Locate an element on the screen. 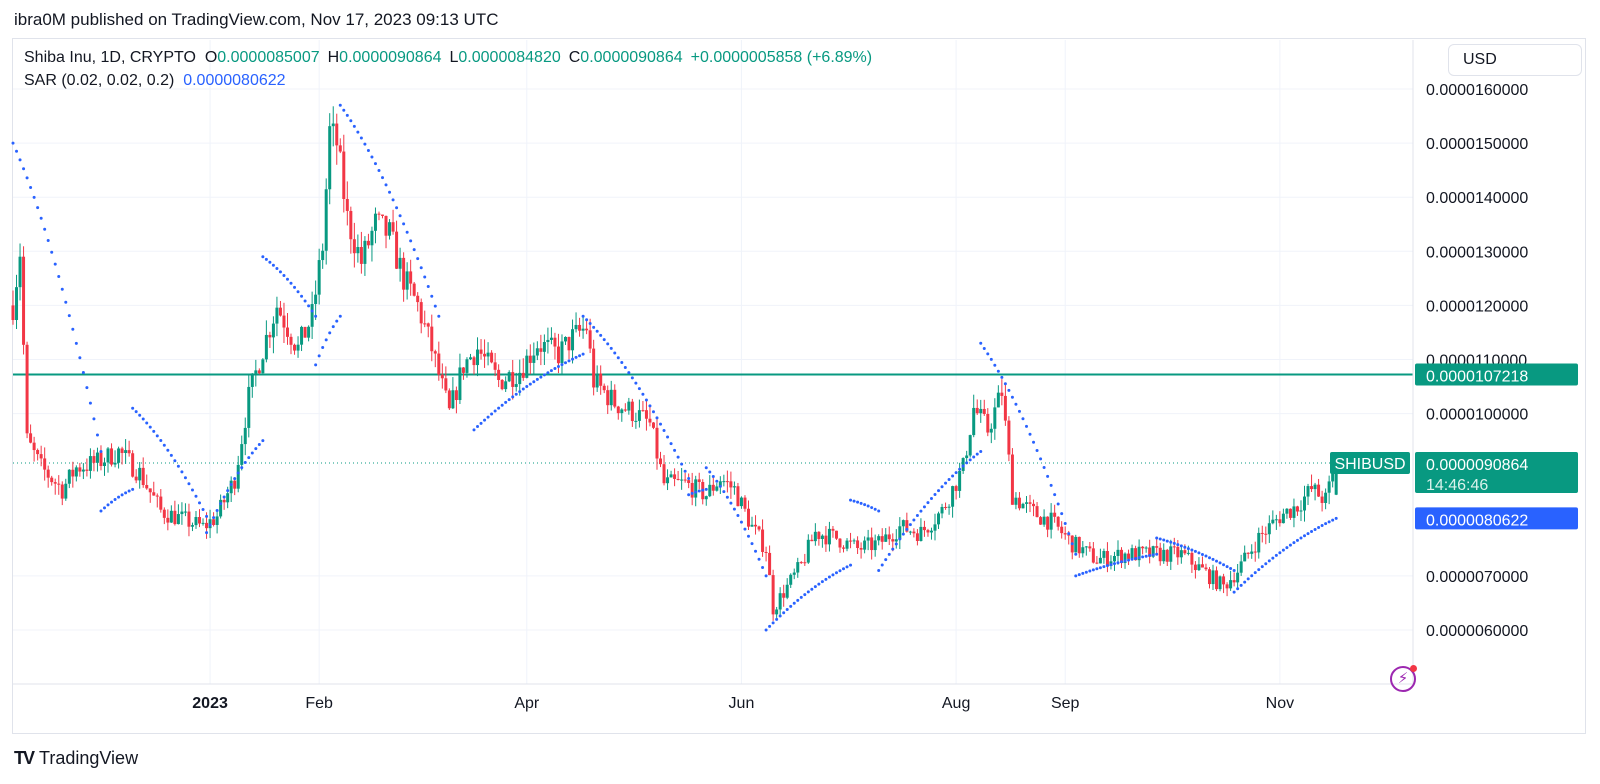 The image size is (1600, 784). lightning-icon: ⚡ is located at coordinates (1403, 679).